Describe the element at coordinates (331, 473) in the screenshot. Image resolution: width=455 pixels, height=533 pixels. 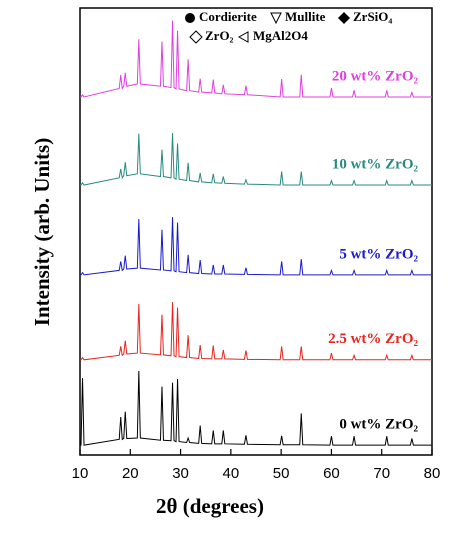
I see `x-tick-label: 60` at that location.